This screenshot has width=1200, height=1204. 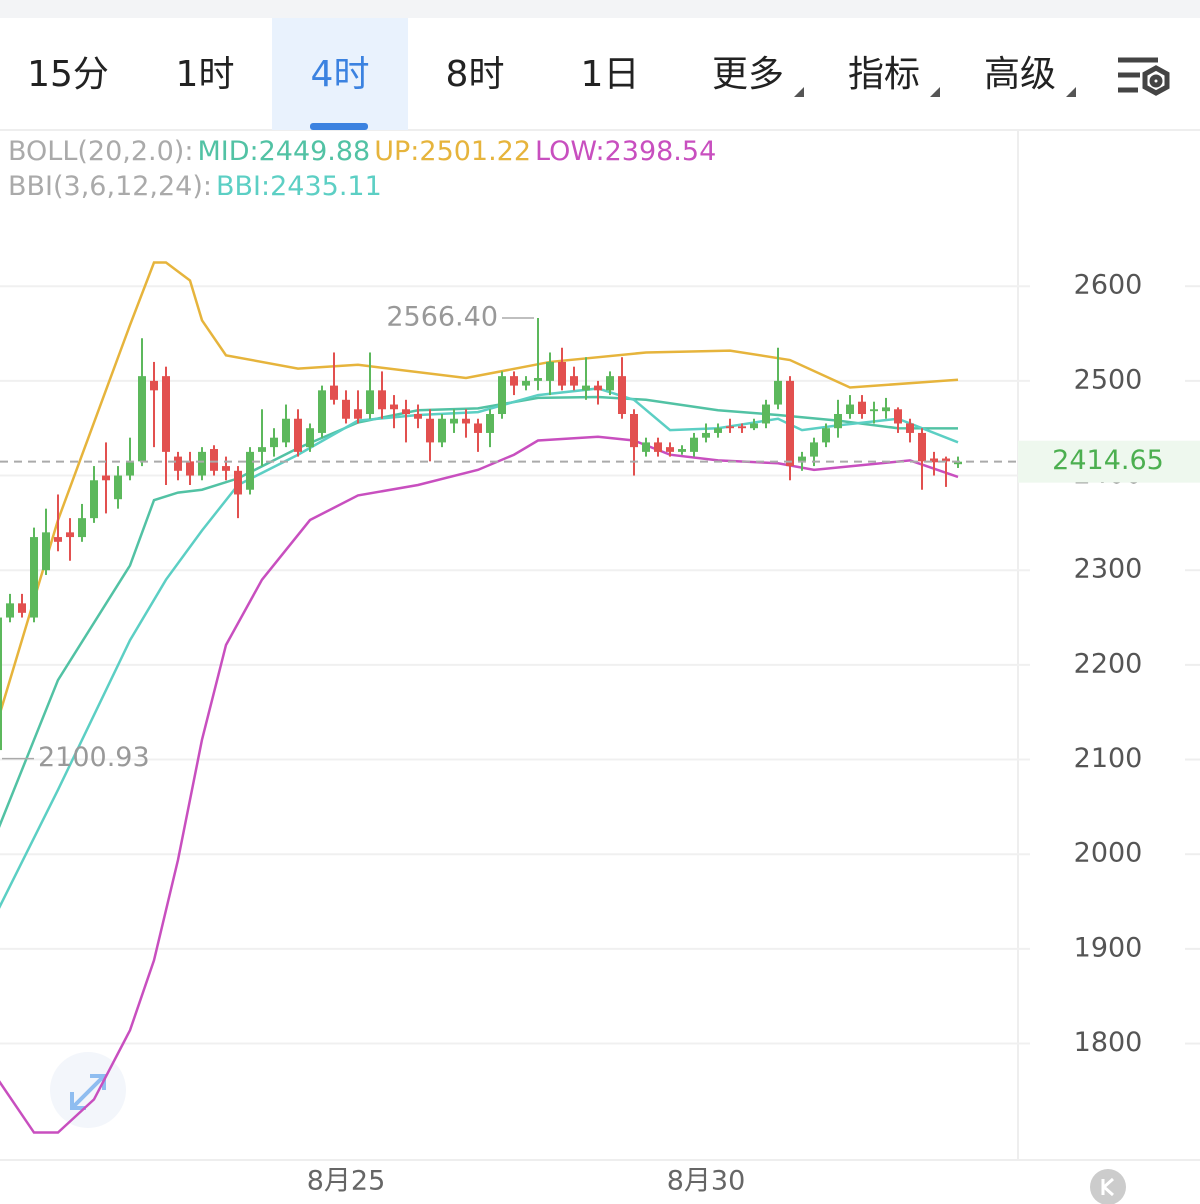 I want to click on legend-row: BBI(3,6,12,24): BBI:2435.11, so click(x=364, y=186).